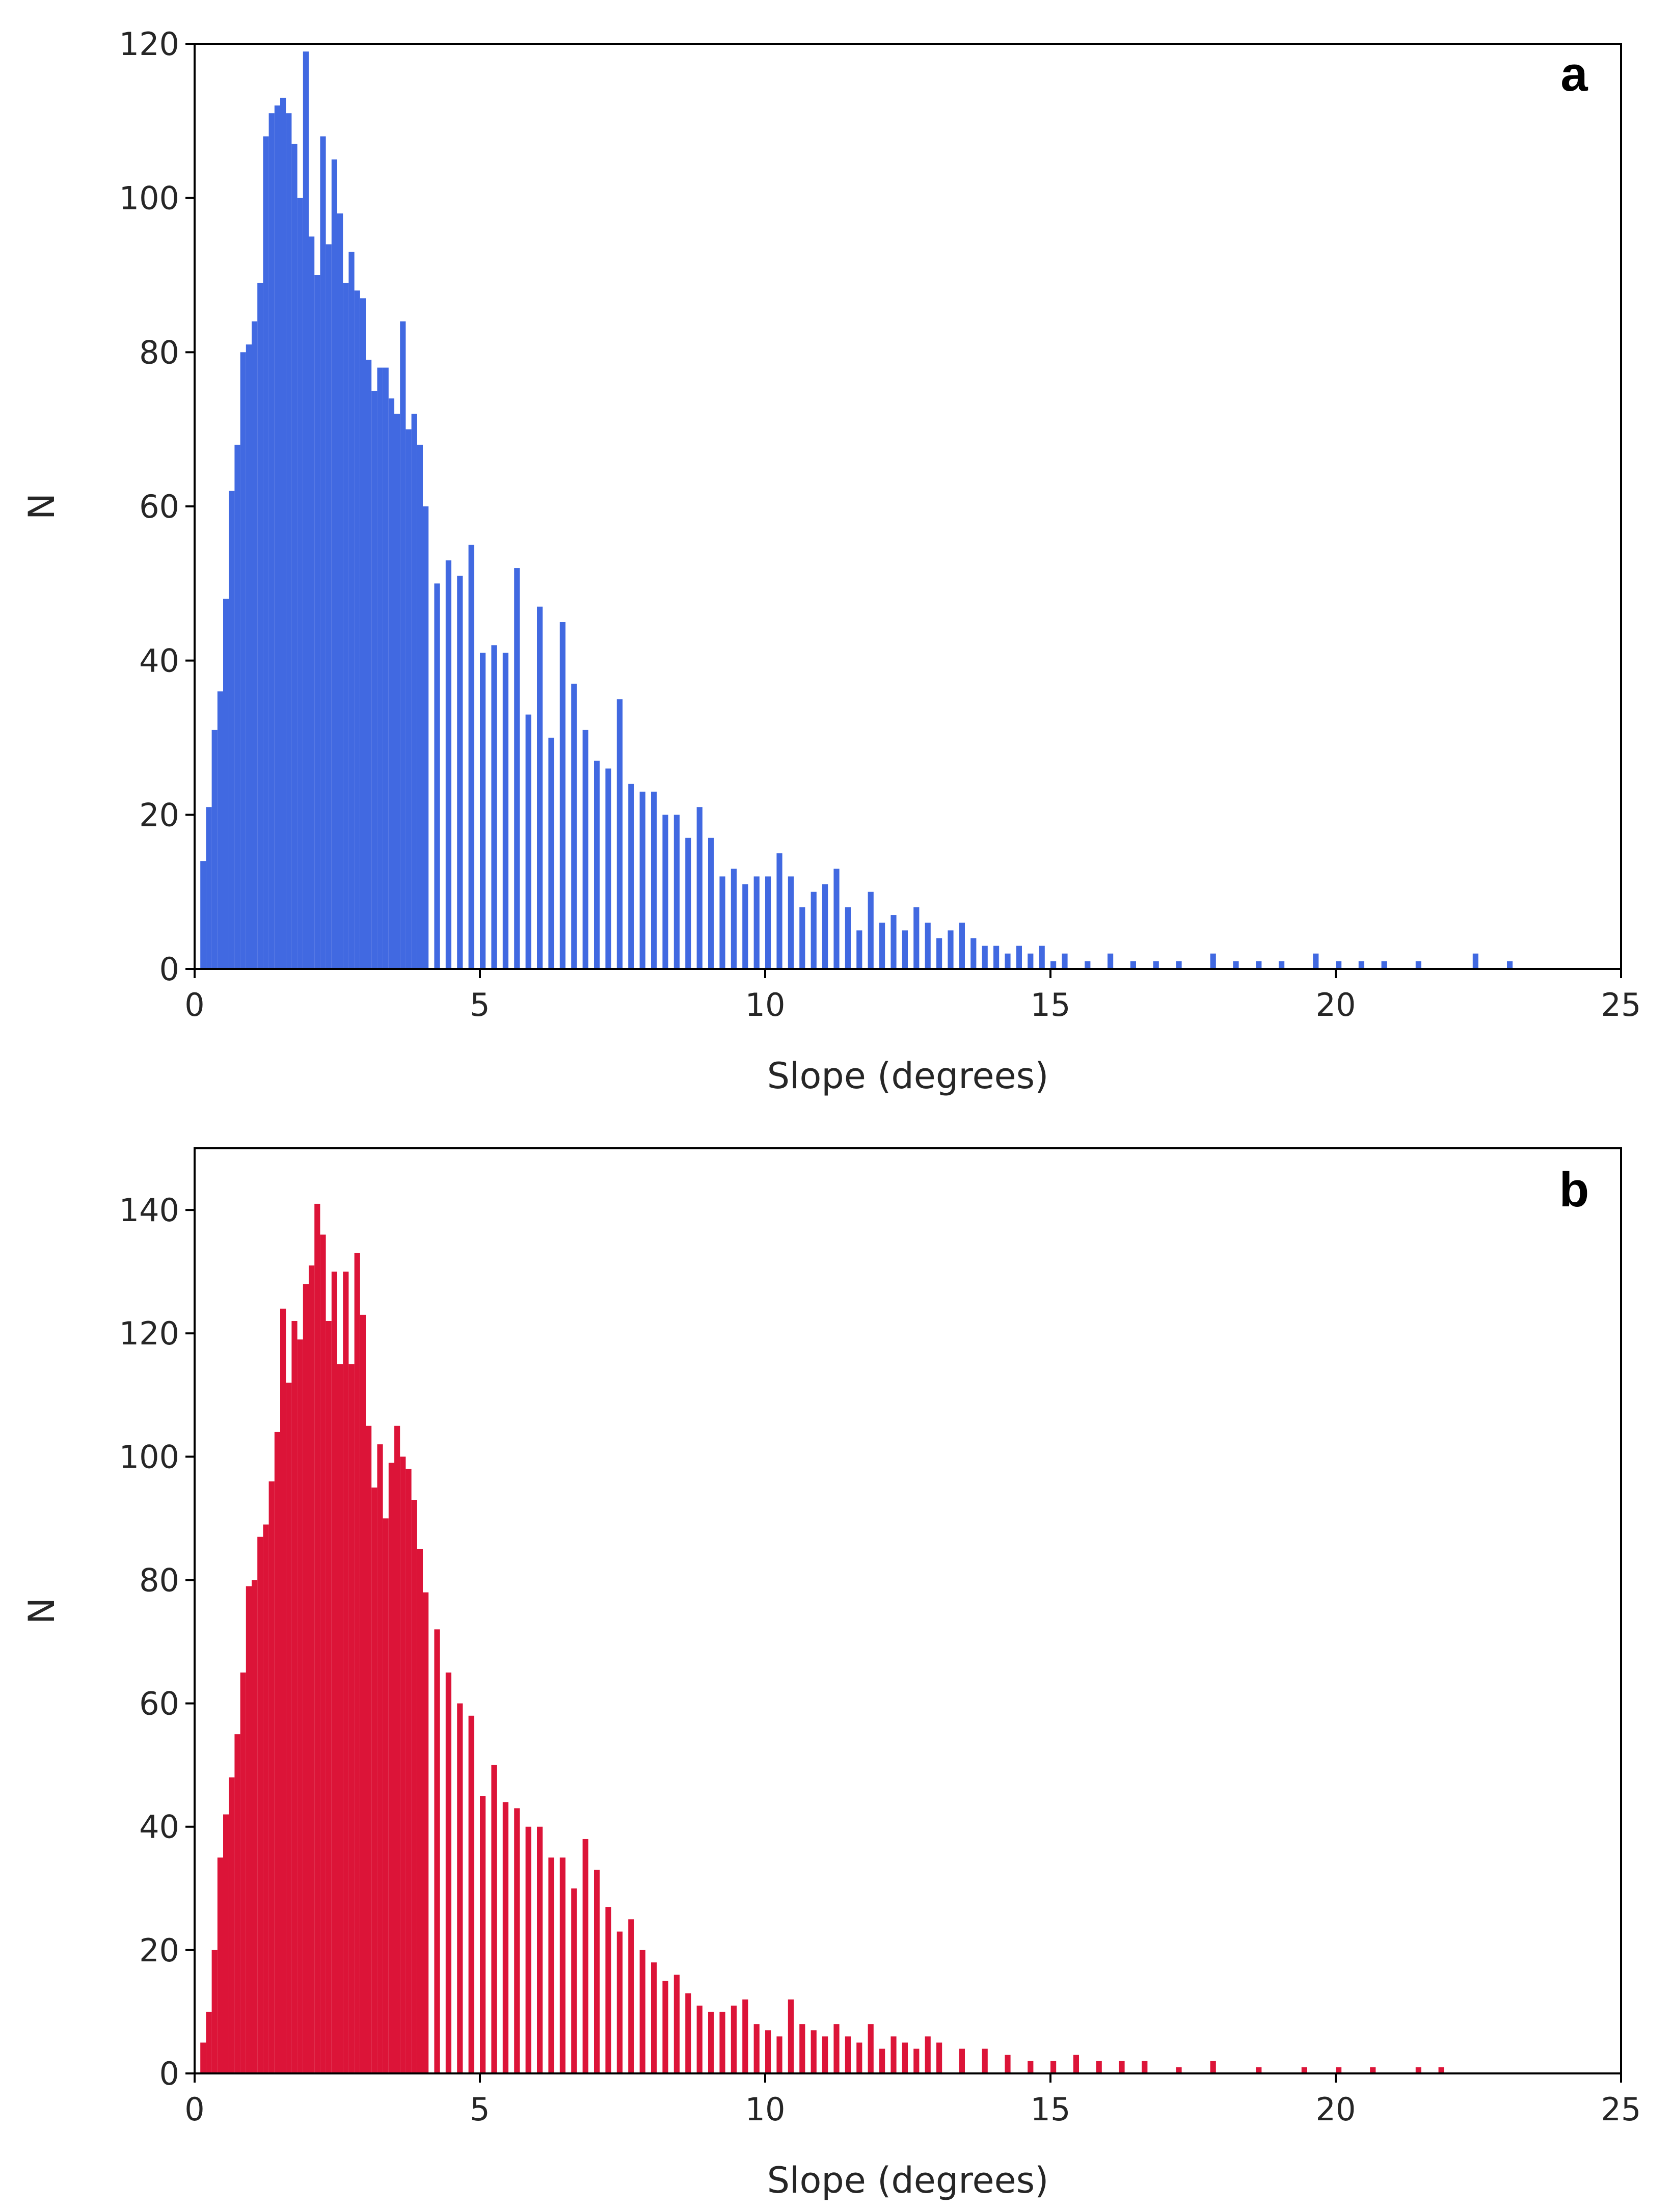 This screenshot has width=1673, height=2212. What do you see at coordinates (765, 1004) in the screenshot?
I see `x-tick-label: 10` at bounding box center [765, 1004].